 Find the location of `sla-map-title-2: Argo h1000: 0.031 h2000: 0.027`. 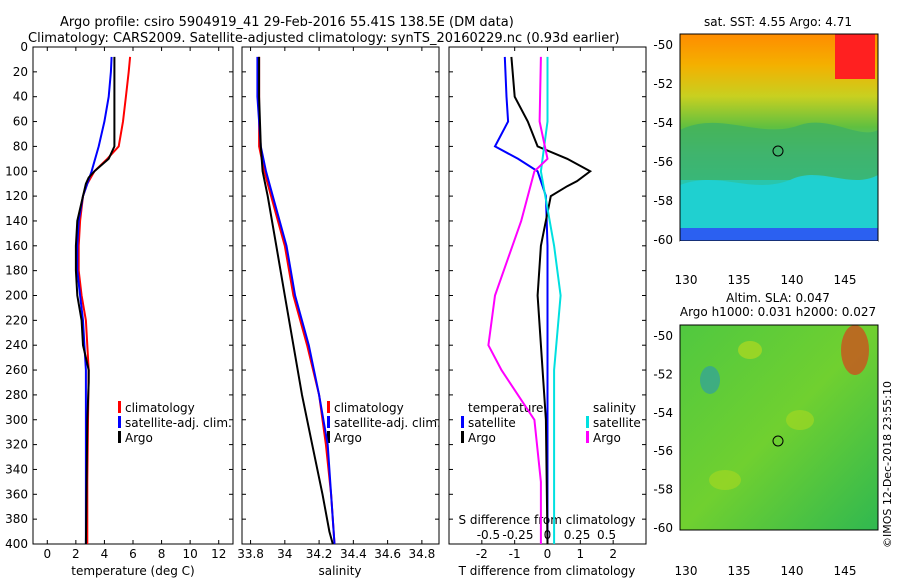

sla-map-title-2: Argo h1000: 0.031 h2000: 0.027 is located at coordinates (778, 312).